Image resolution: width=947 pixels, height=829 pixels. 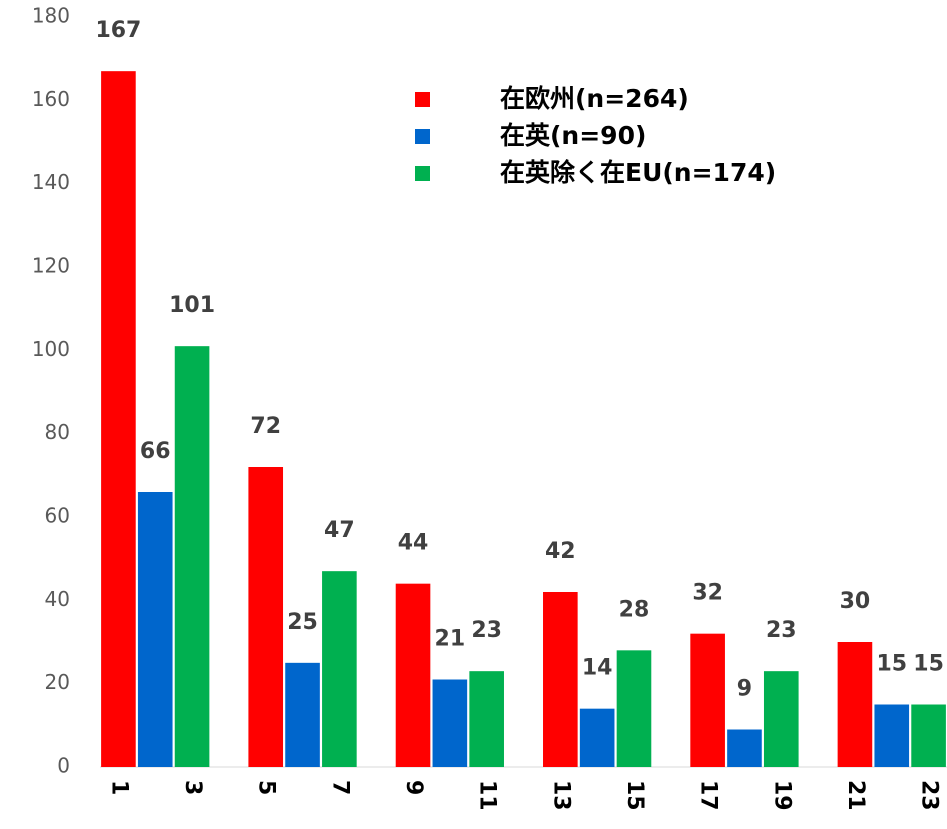 What do you see at coordinates (413, 543) in the screenshot?
I see `data-label: 44` at bounding box center [413, 543].